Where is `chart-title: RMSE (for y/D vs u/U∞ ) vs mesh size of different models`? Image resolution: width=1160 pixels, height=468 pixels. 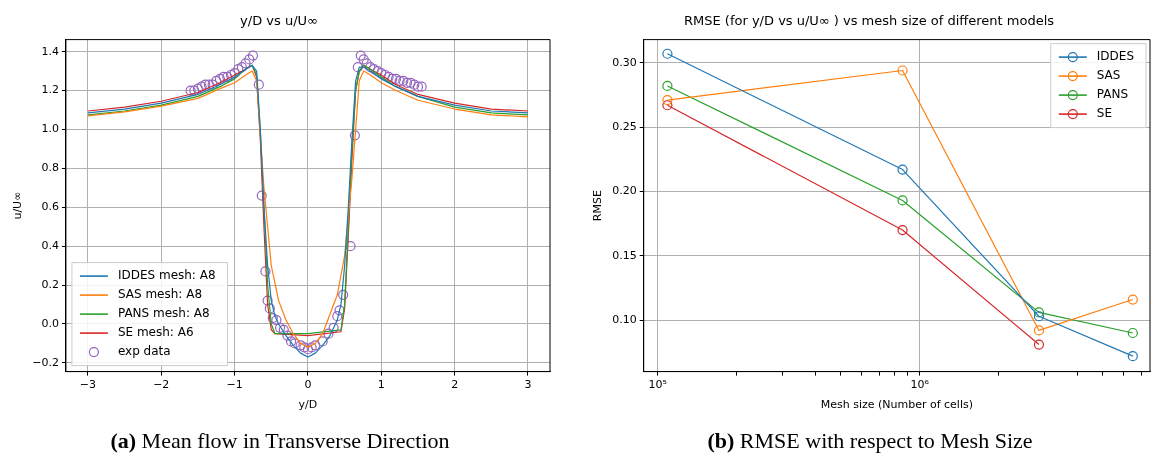 chart-title: RMSE (for y/D vs u/U∞ ) vs mesh size of different models is located at coordinates (869, 21).